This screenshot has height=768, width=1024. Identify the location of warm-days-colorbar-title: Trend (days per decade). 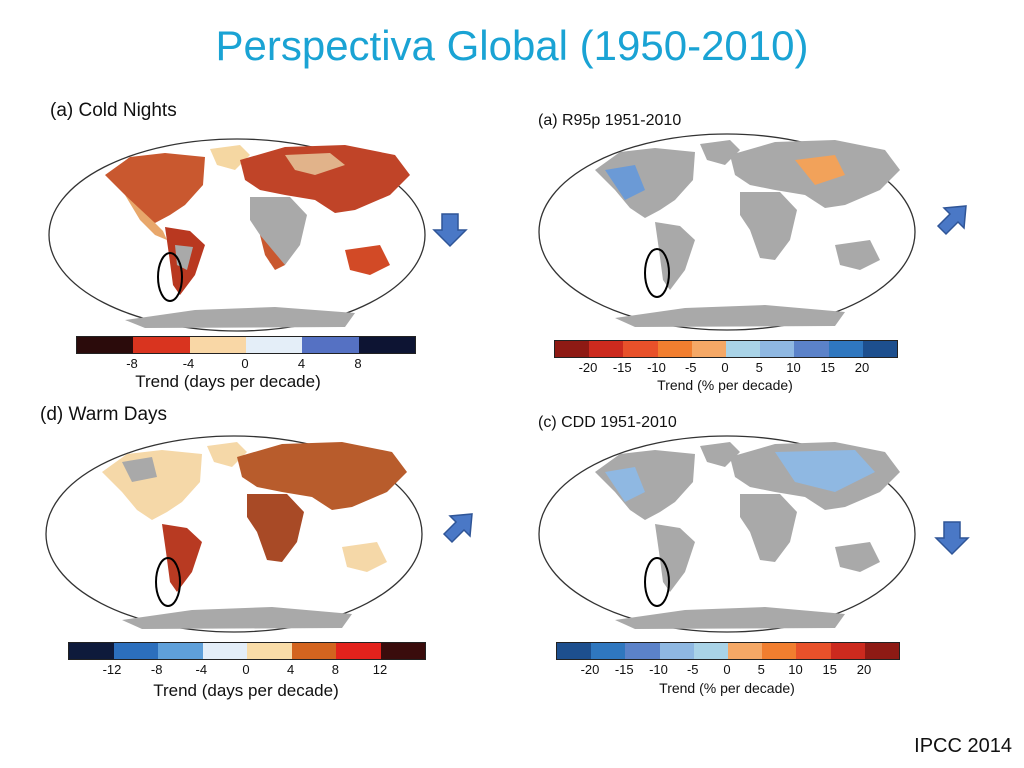
(246, 690).